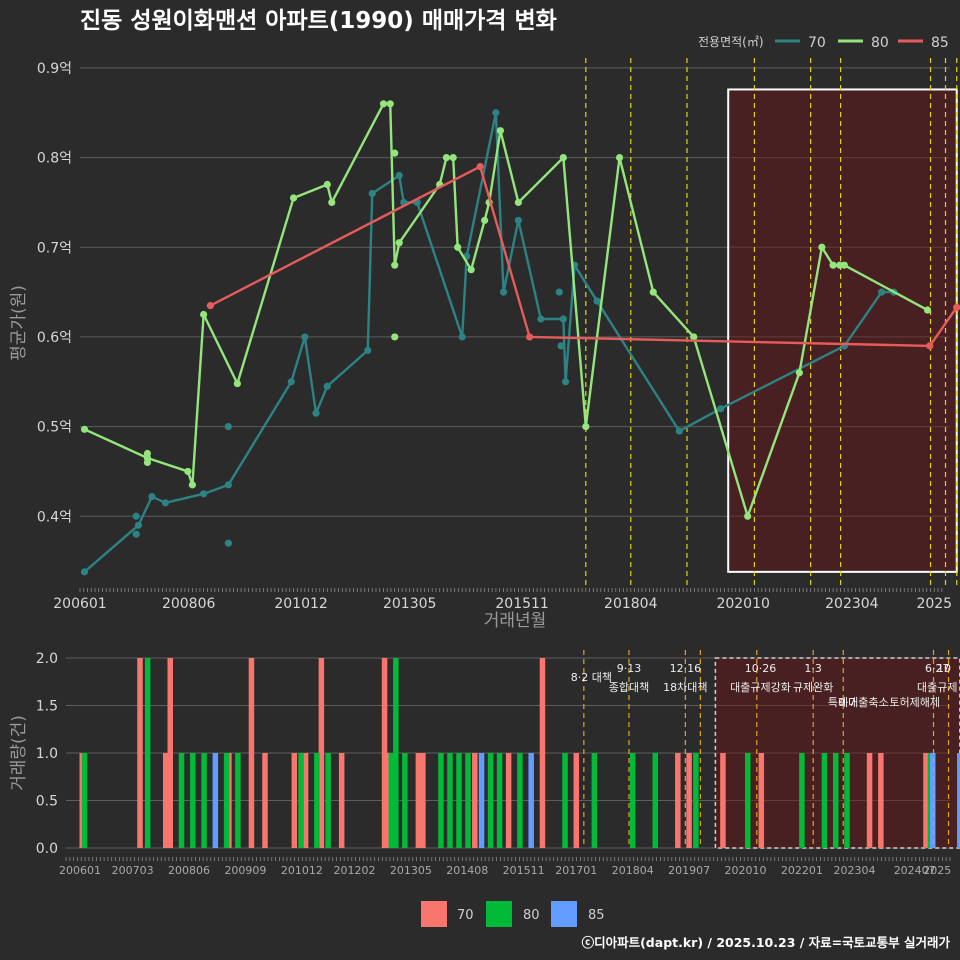 The height and width of the screenshot is (960, 960). Describe the element at coordinates (47, 707) in the screenshot. I see `bottom-y-tick-label: 1.5` at that location.